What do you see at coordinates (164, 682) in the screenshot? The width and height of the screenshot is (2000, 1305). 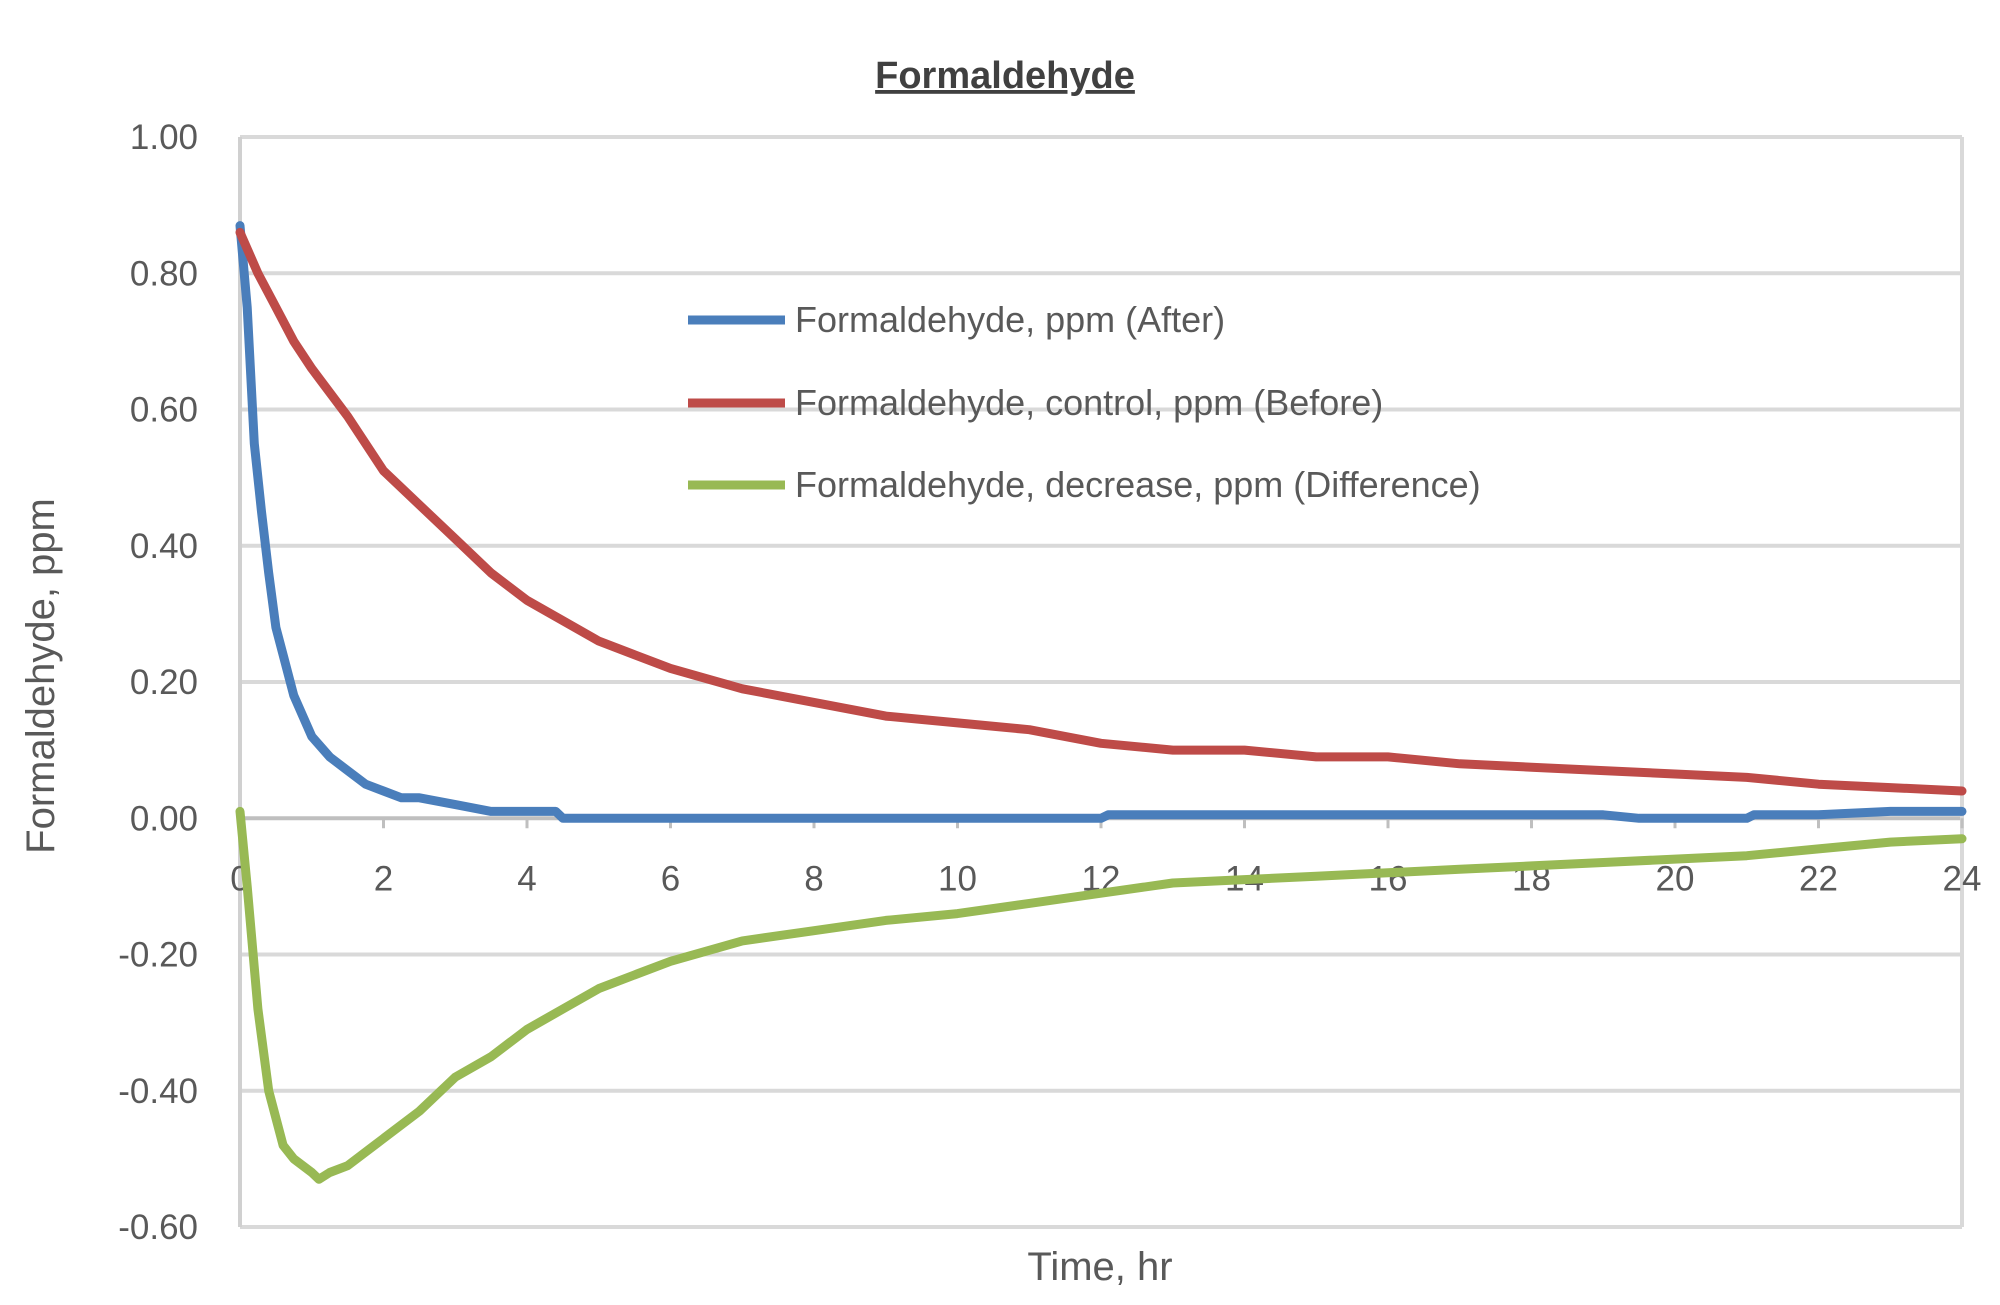 I see `y-tick-label: 0.20` at bounding box center [164, 682].